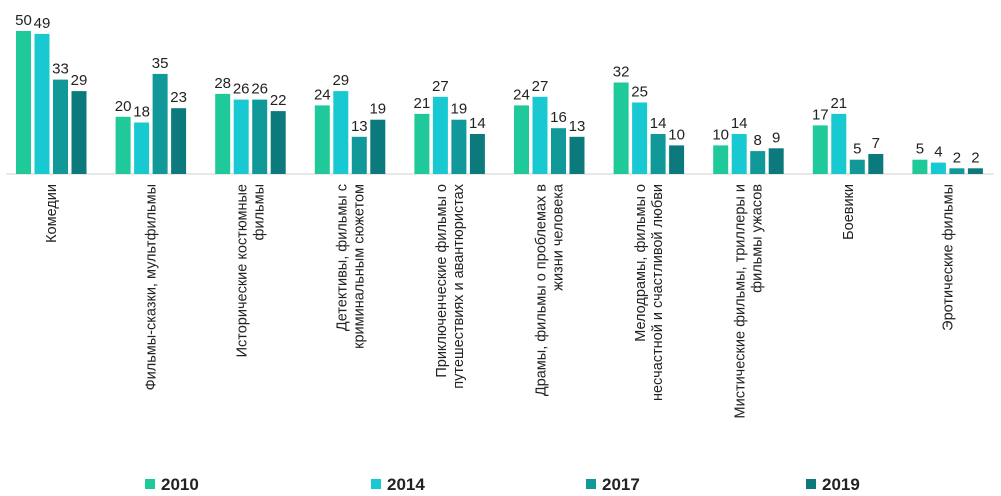 Image resolution: width=1001 pixels, height=496 pixels. I want to click on category-label-line: Детективы, фильмы с, so click(342, 257).